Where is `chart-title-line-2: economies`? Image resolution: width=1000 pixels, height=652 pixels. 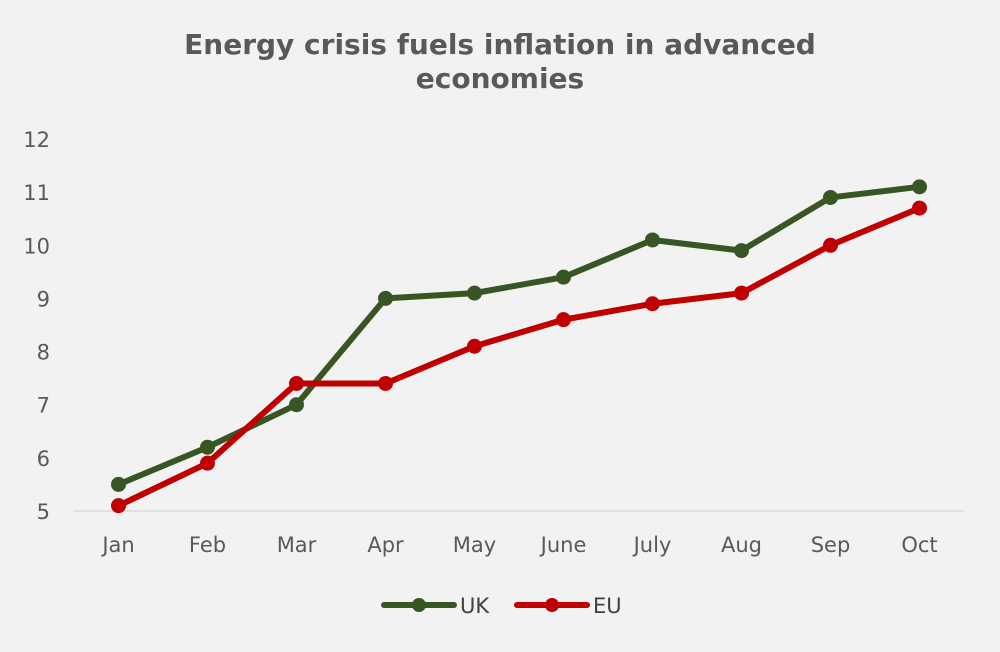
chart-title-line-2: economies is located at coordinates (500, 78).